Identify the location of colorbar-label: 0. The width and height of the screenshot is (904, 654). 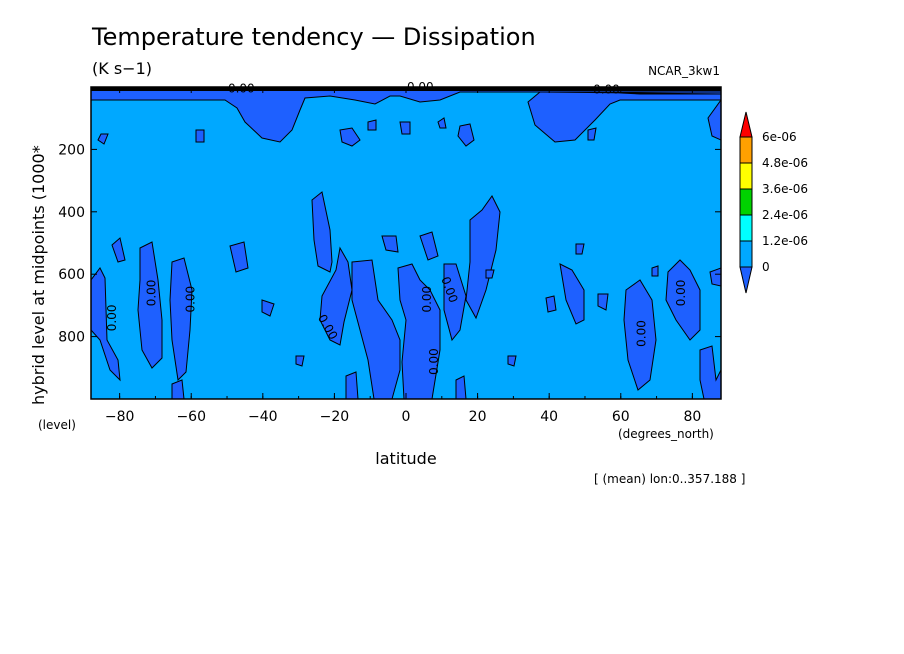
(766, 267).